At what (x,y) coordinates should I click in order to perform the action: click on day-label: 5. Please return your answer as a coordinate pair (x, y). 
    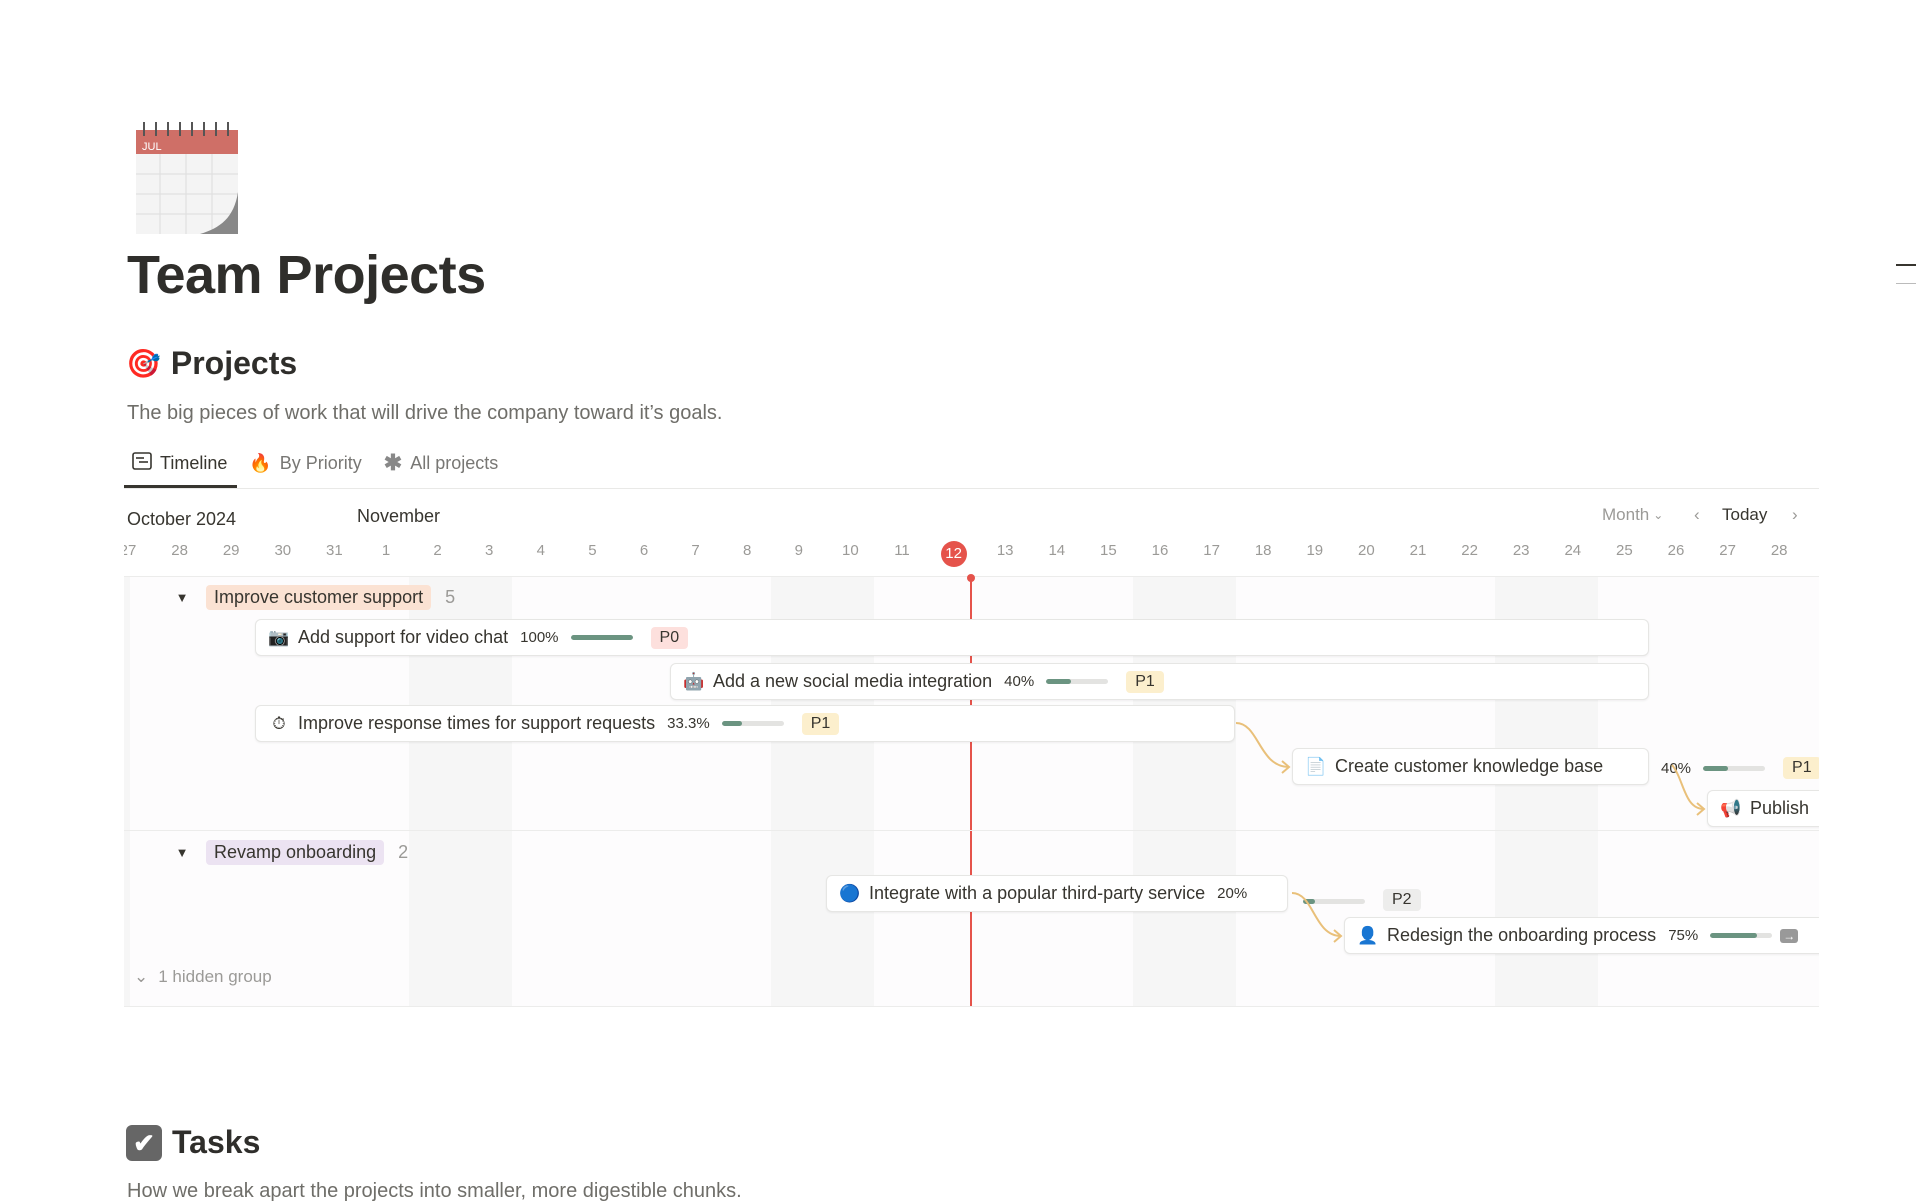
    Looking at the image, I should click on (592, 550).